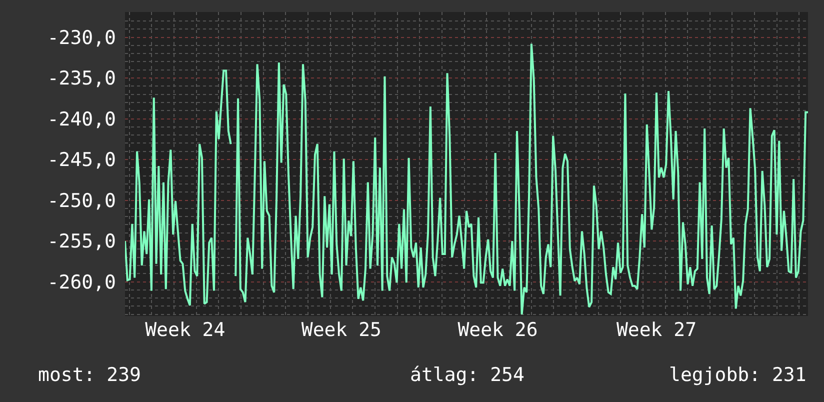 The height and width of the screenshot is (402, 824). I want to click on x-tick-label: Week 24, so click(185, 330).